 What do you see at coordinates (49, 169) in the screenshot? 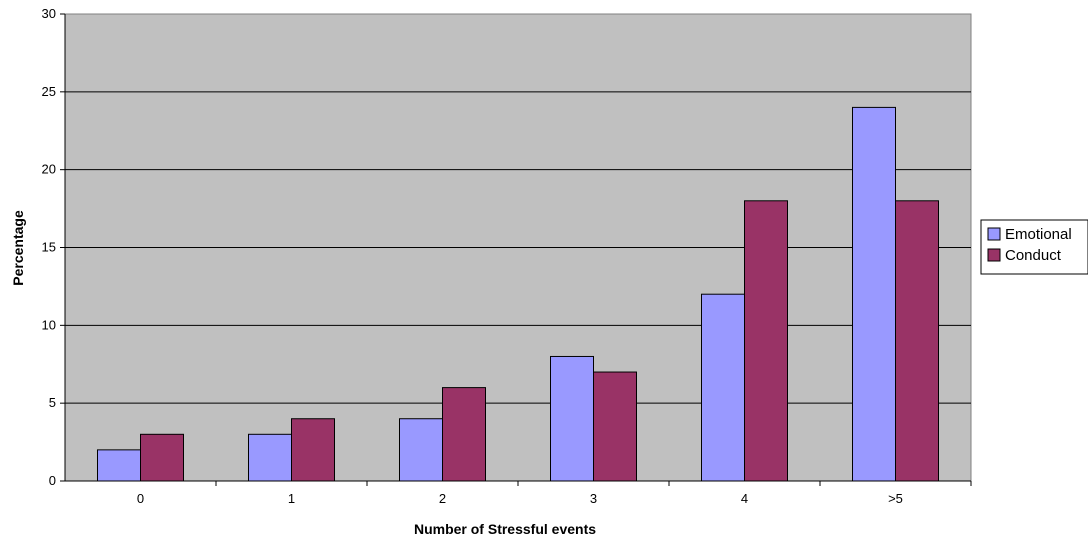
I see `y-tick-label: 20` at bounding box center [49, 169].